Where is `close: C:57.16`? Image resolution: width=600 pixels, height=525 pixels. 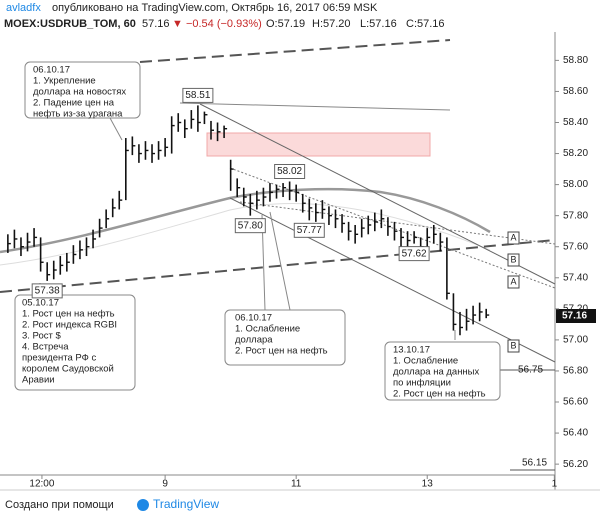
close: C:57.16 is located at coordinates (425, 24).